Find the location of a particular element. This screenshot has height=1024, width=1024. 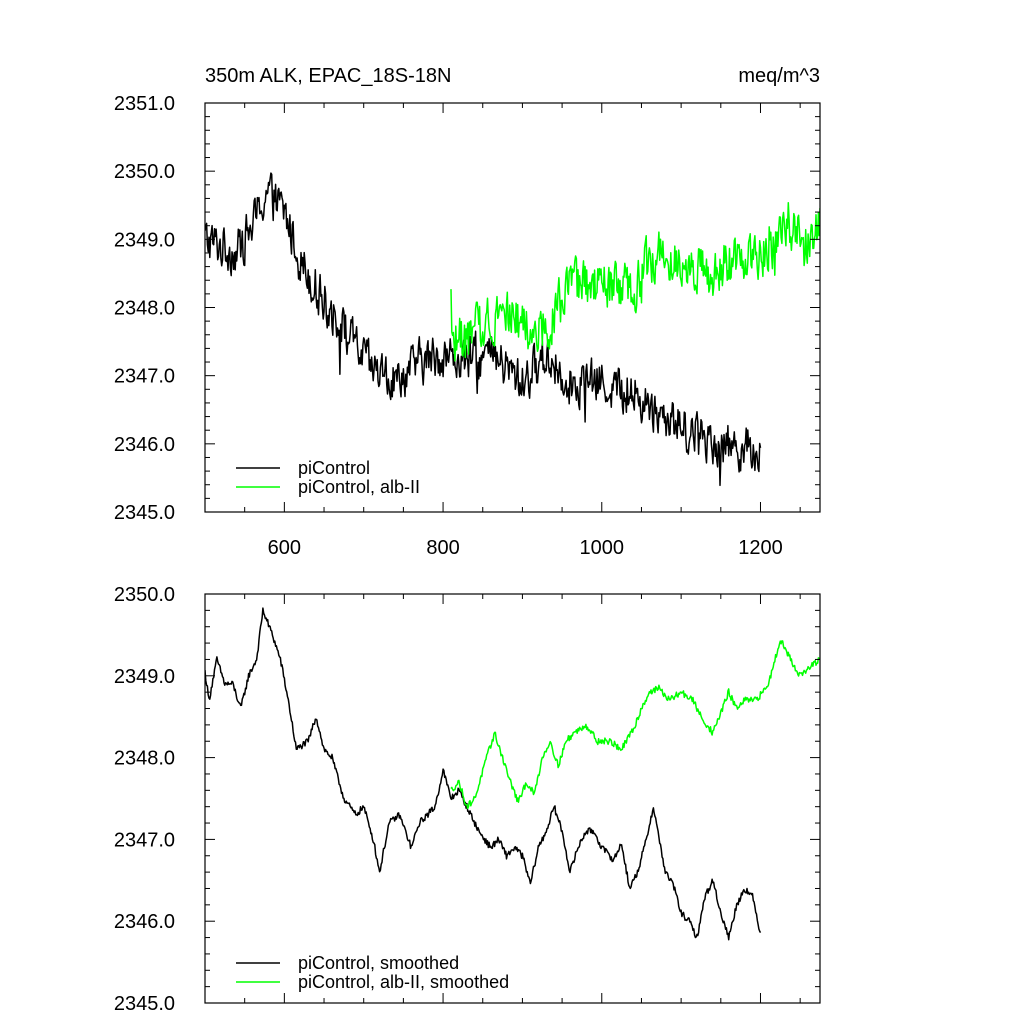

top-panel-title: 350m ALK, EPAC_18S-18N is located at coordinates (328, 76).